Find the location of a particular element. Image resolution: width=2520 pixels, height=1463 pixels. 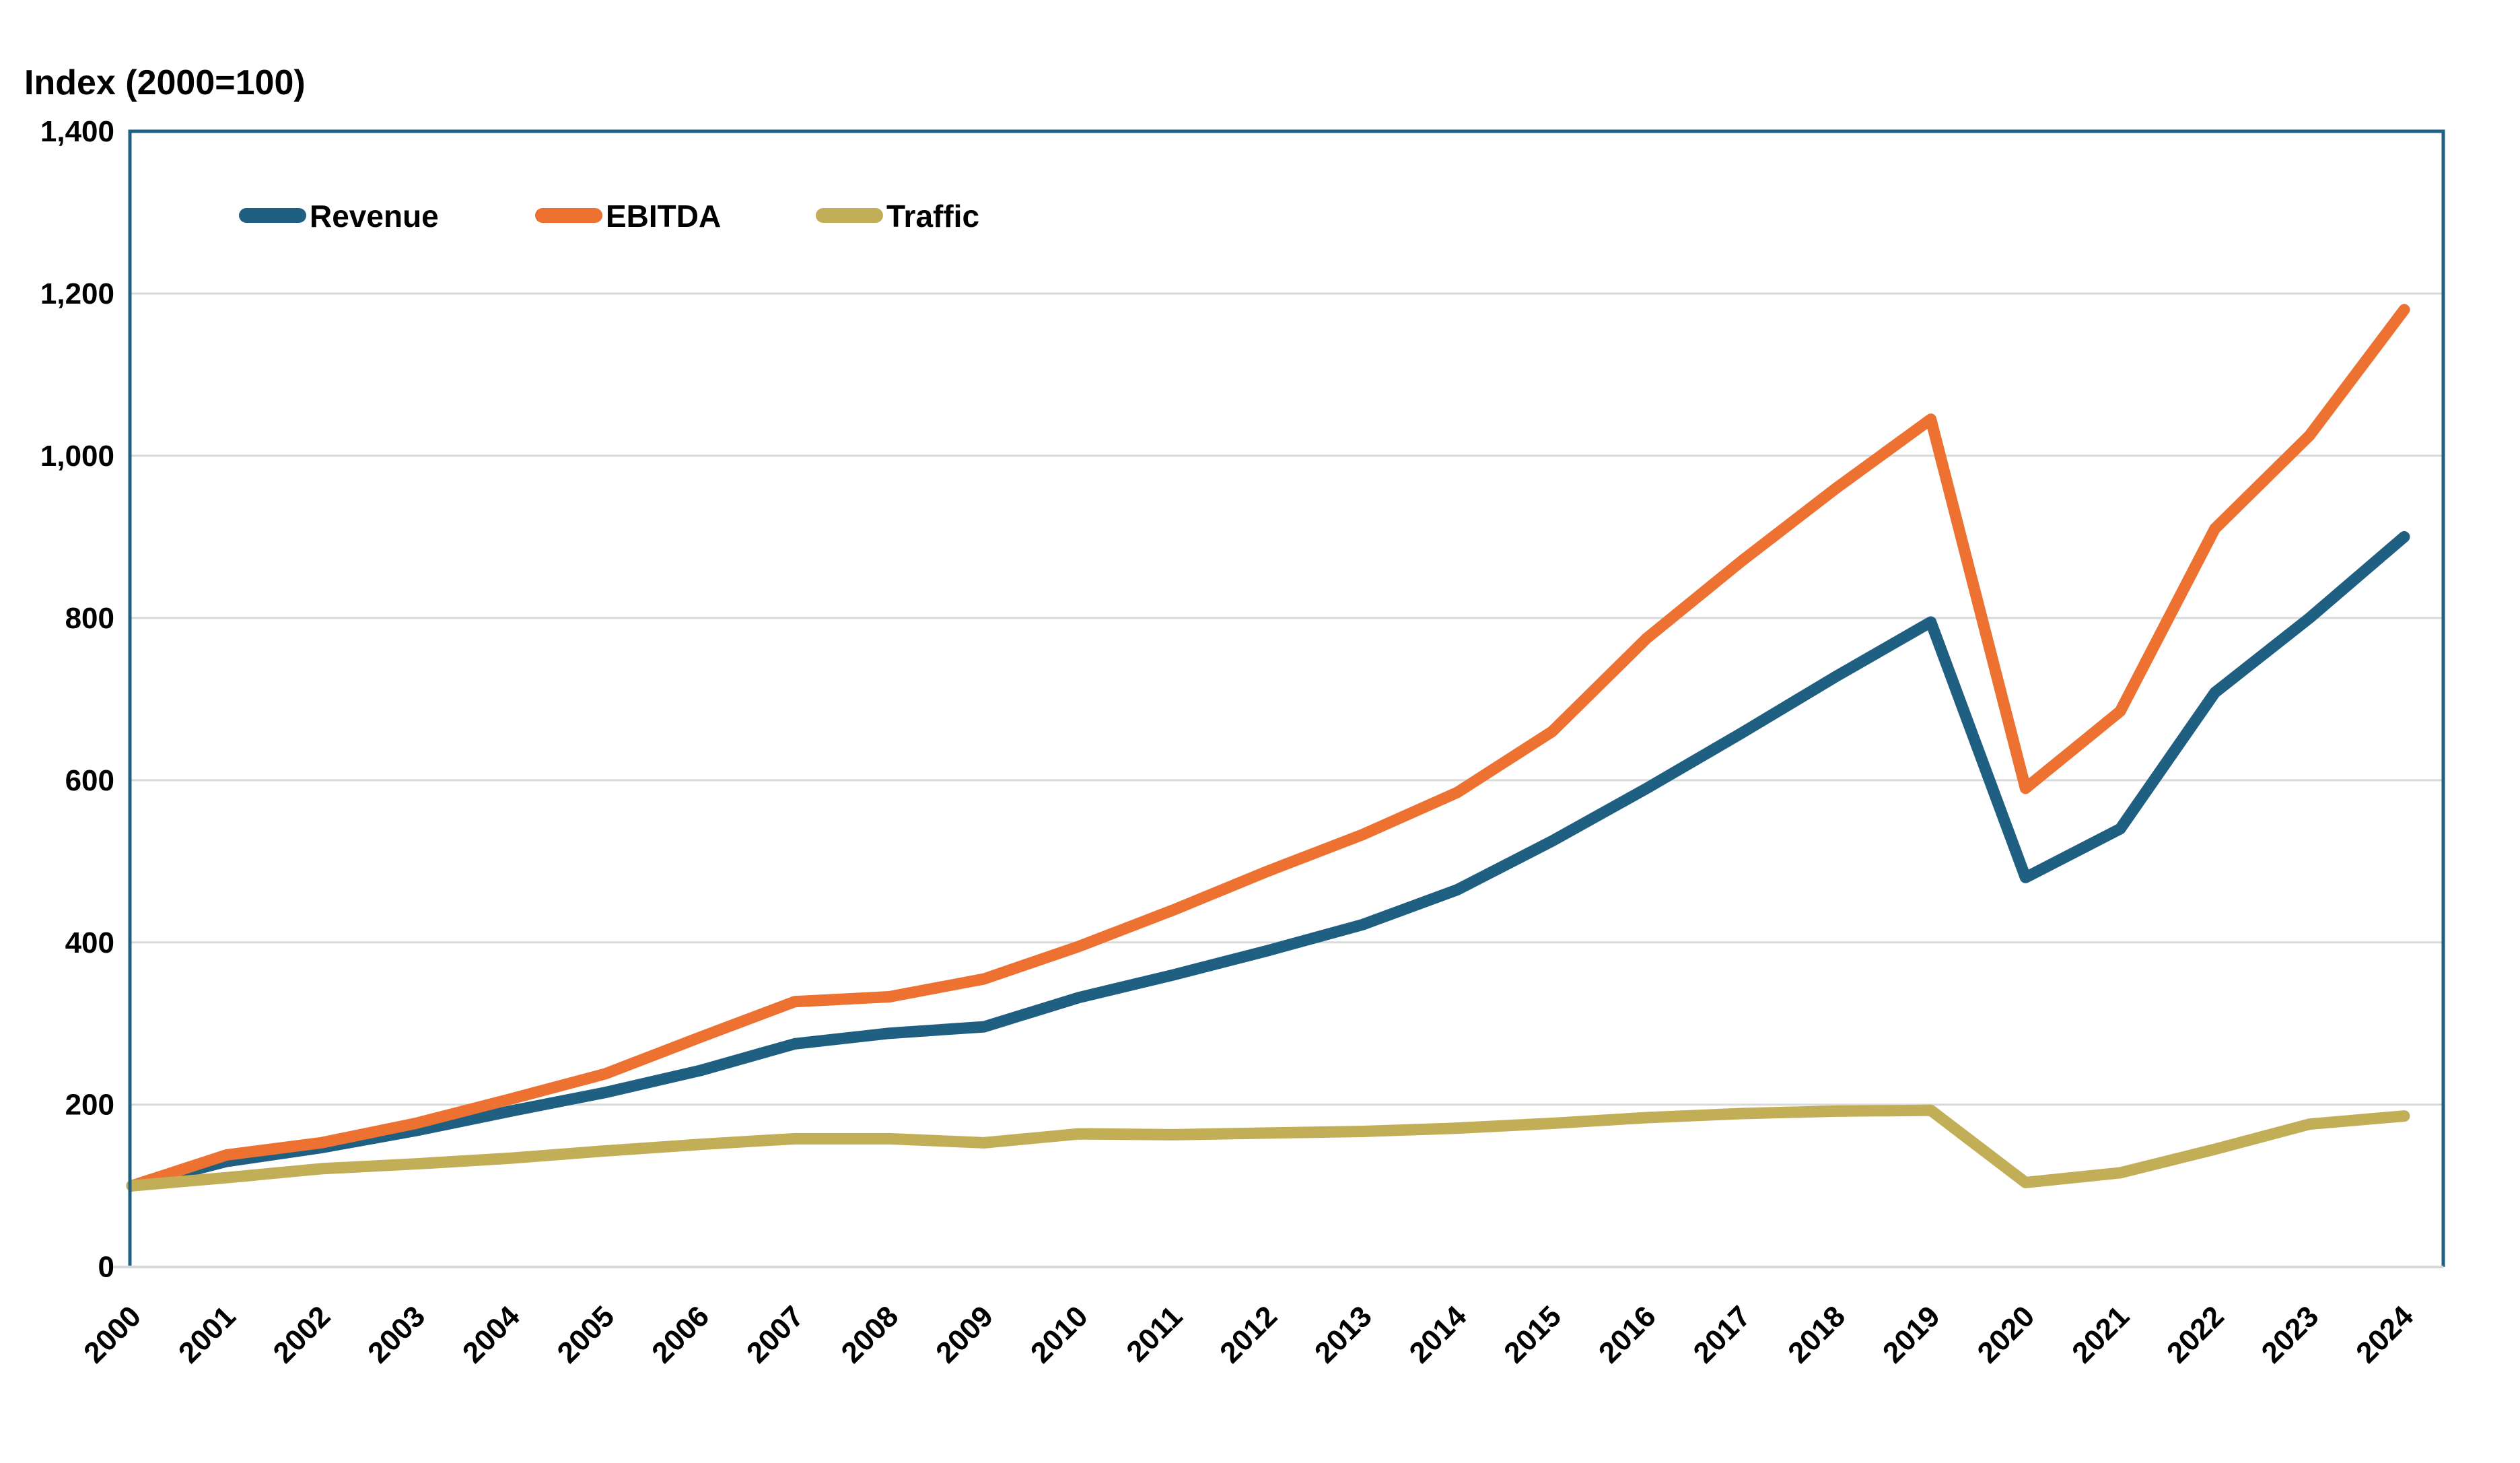

legend: Revenue EBITDA Traffic is located at coordinates (609, 216).